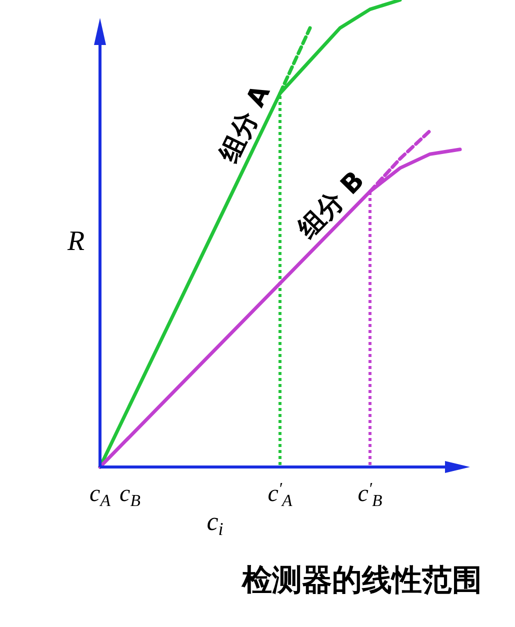 Image resolution: width=515 pixels, height=627 pixels. Describe the element at coordinates (331, 206) in the screenshot. I see `text: 组分 B` at that location.